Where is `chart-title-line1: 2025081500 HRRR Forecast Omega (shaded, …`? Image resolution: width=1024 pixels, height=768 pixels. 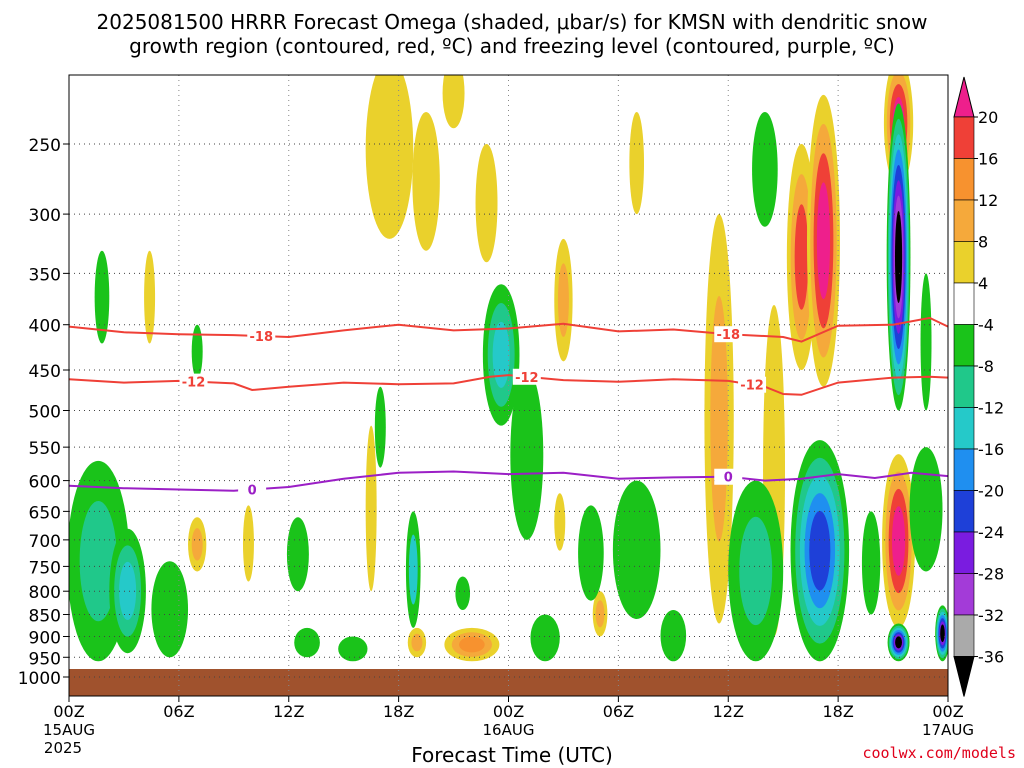 chart-title-line1: 2025081500 HRRR Forecast Omega (shaded, … is located at coordinates (512, 22).